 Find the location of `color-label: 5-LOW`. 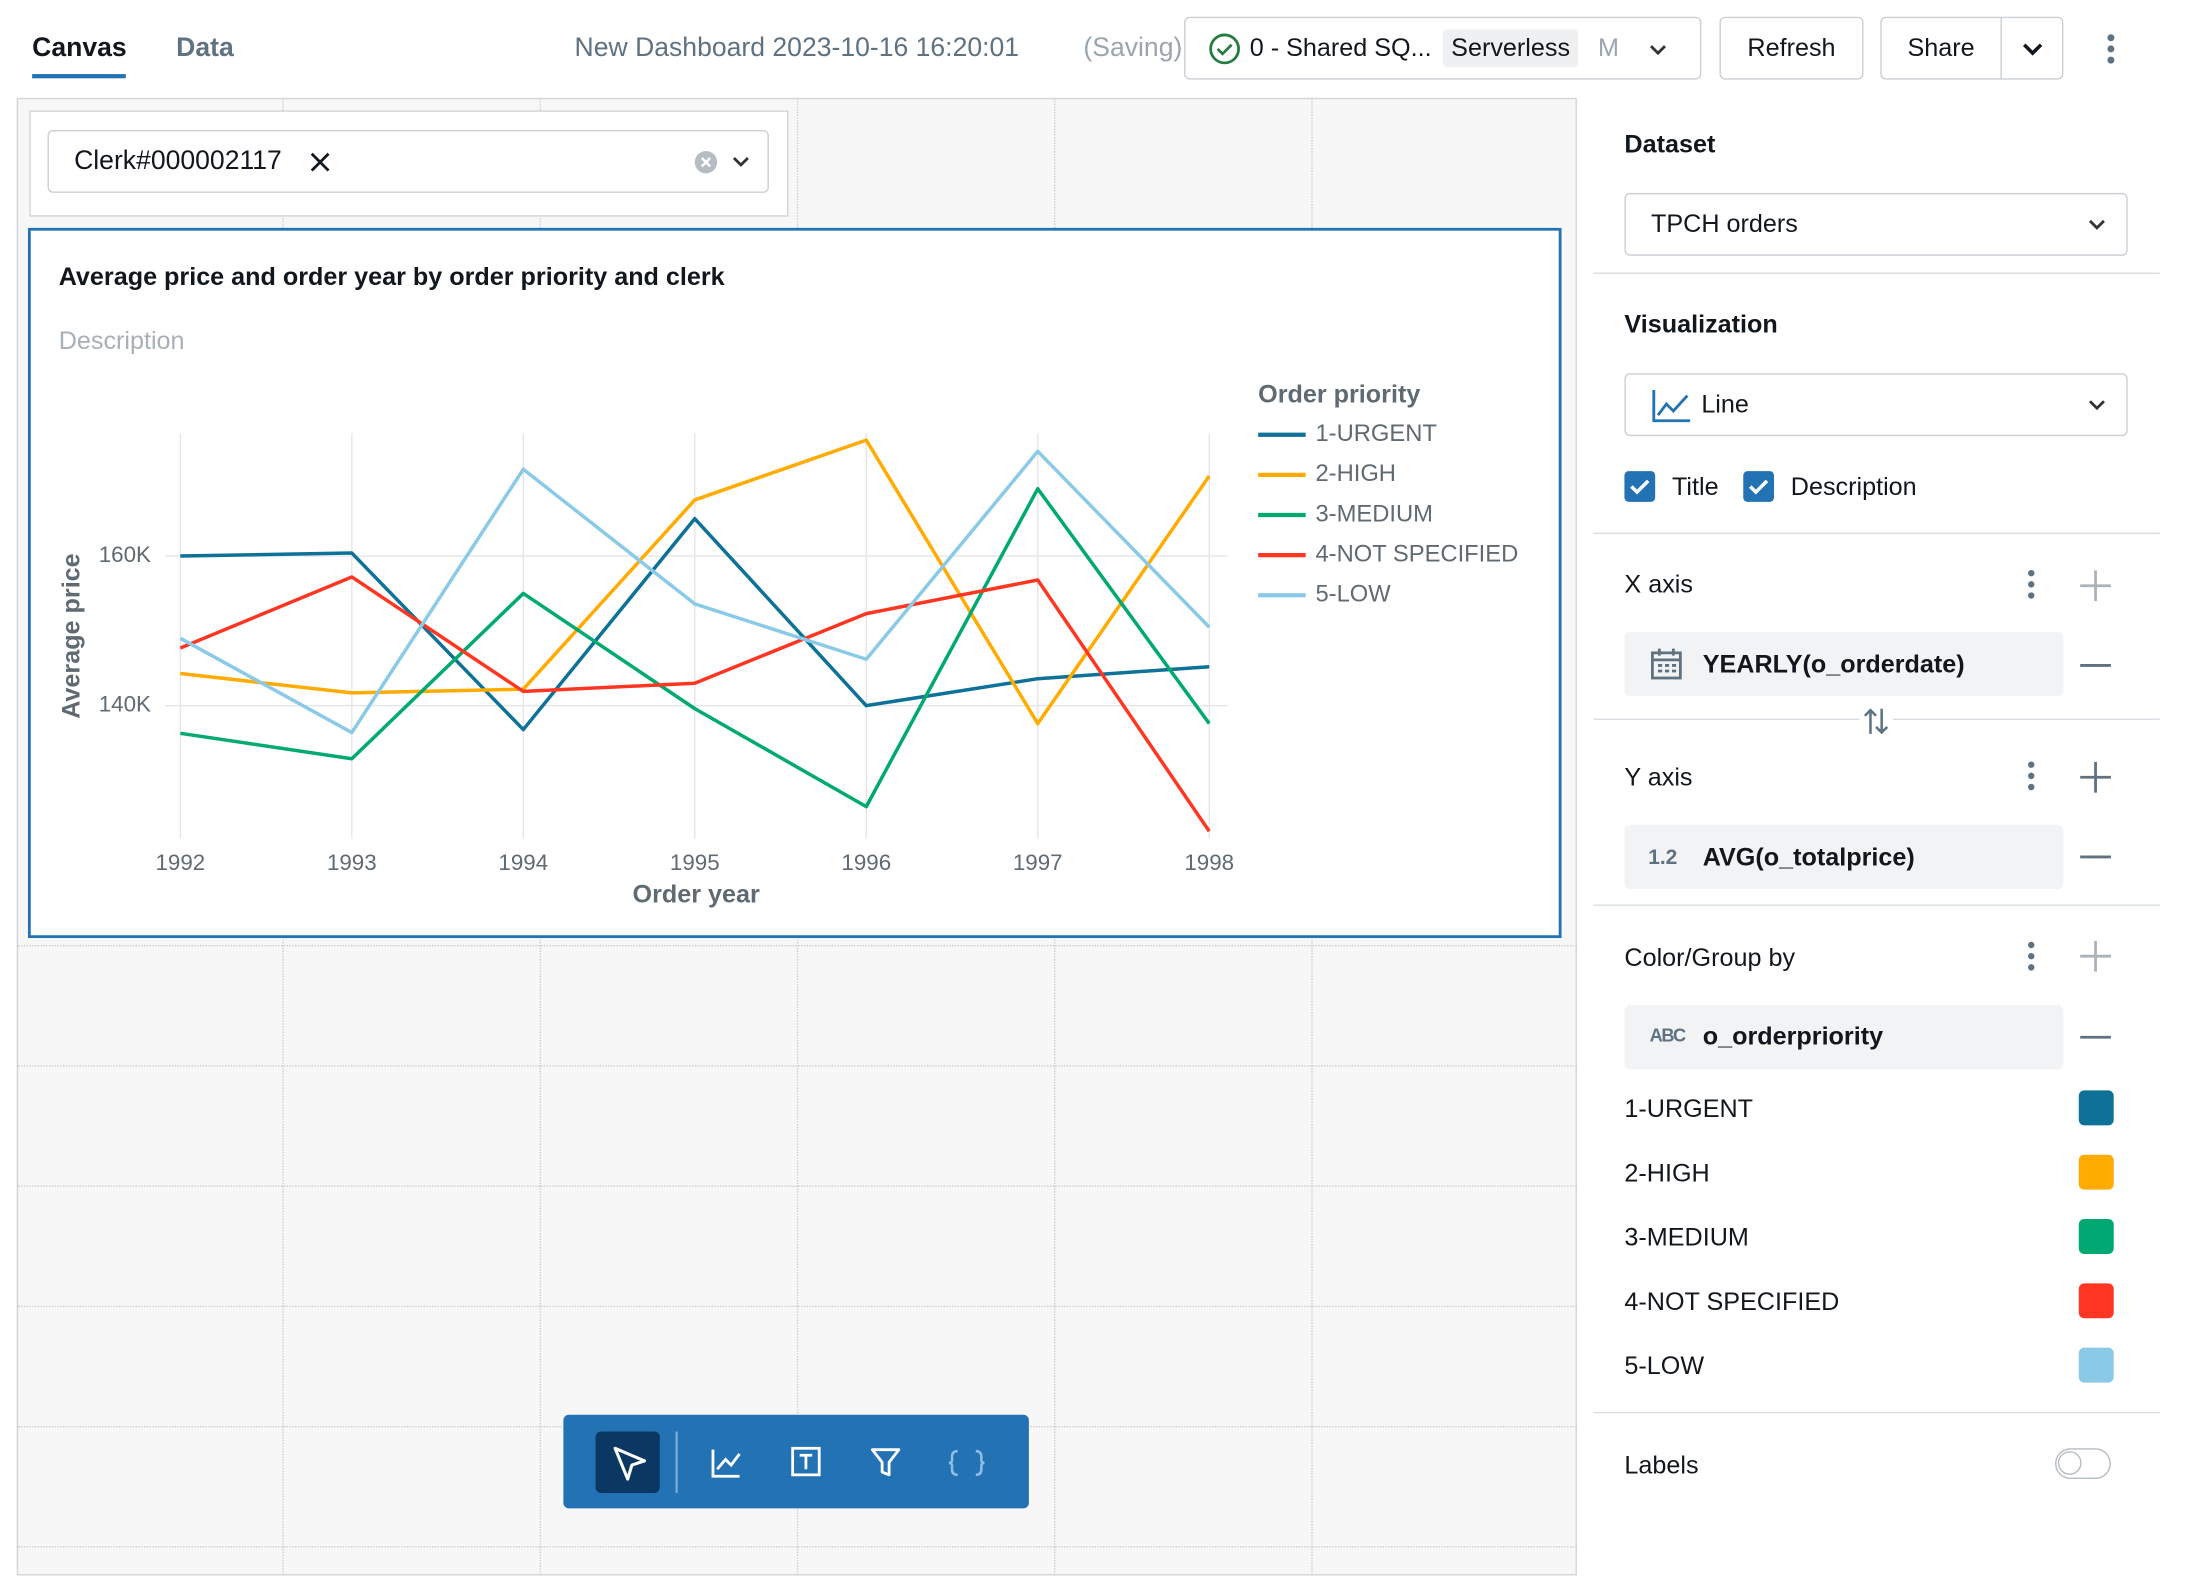

color-label: 5-LOW is located at coordinates (1664, 1365).